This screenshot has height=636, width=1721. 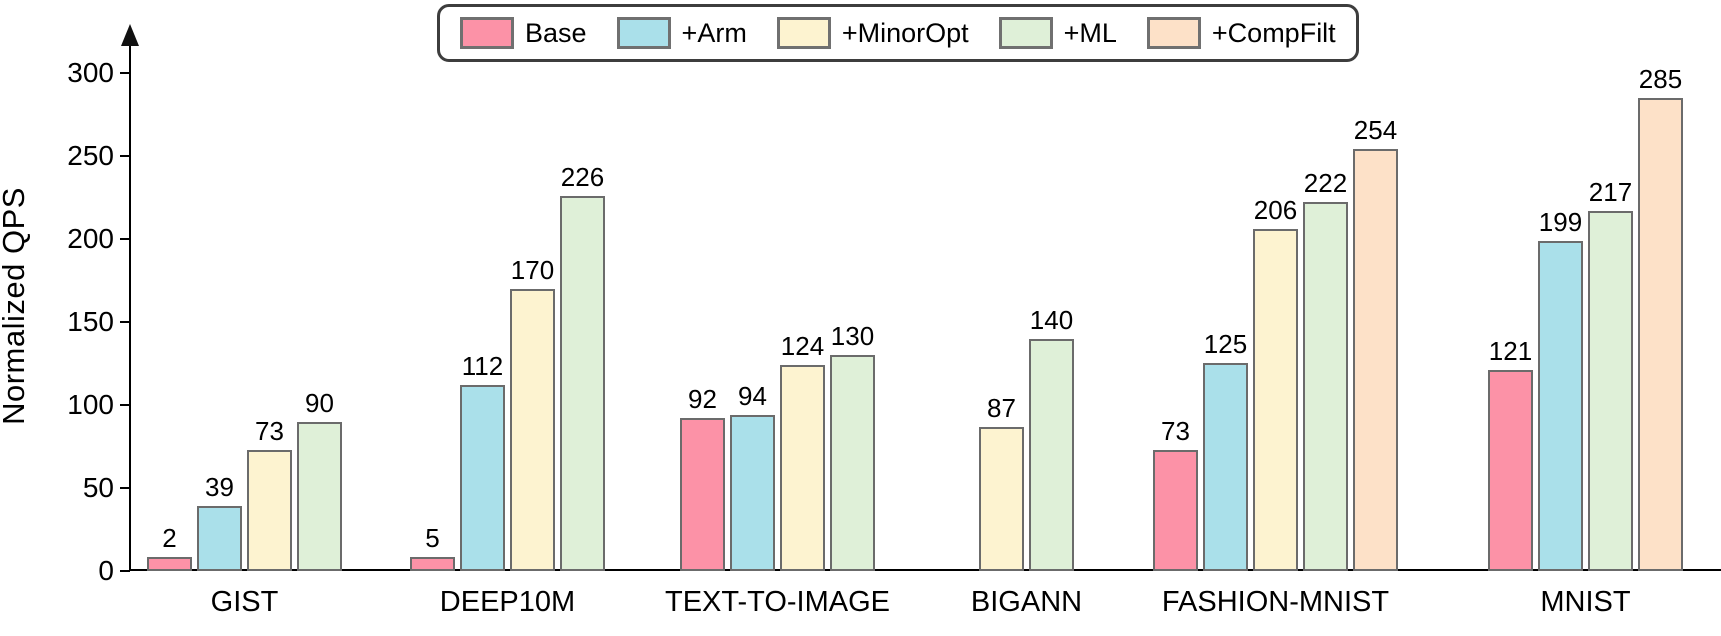 What do you see at coordinates (1560, 222) in the screenshot?
I see `bar-value-mnist-arm: 199` at bounding box center [1560, 222].